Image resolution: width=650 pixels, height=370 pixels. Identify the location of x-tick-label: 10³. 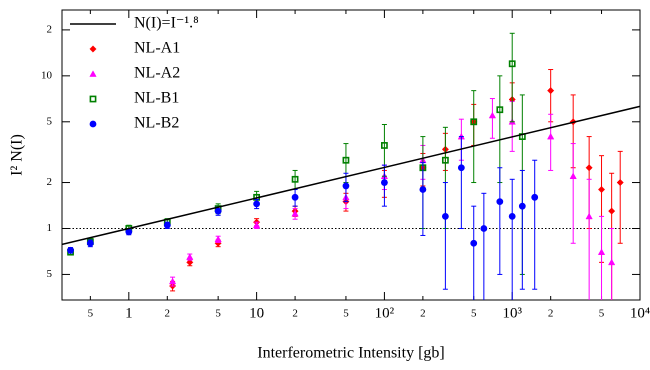
(512, 313).